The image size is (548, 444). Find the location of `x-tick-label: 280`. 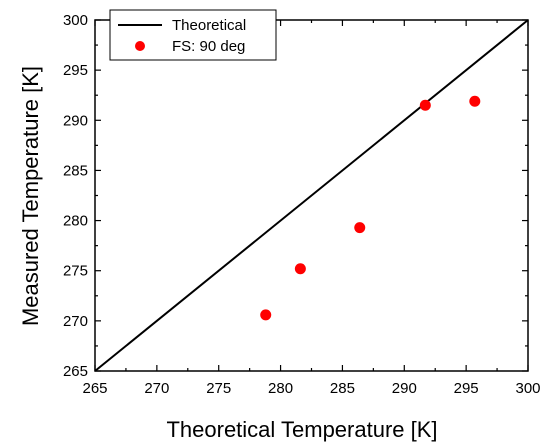

x-tick-label: 280 is located at coordinates (280, 388).